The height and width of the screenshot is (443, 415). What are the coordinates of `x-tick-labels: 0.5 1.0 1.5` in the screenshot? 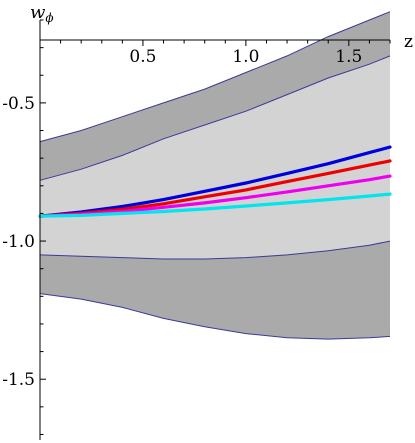 It's located at (245, 57).